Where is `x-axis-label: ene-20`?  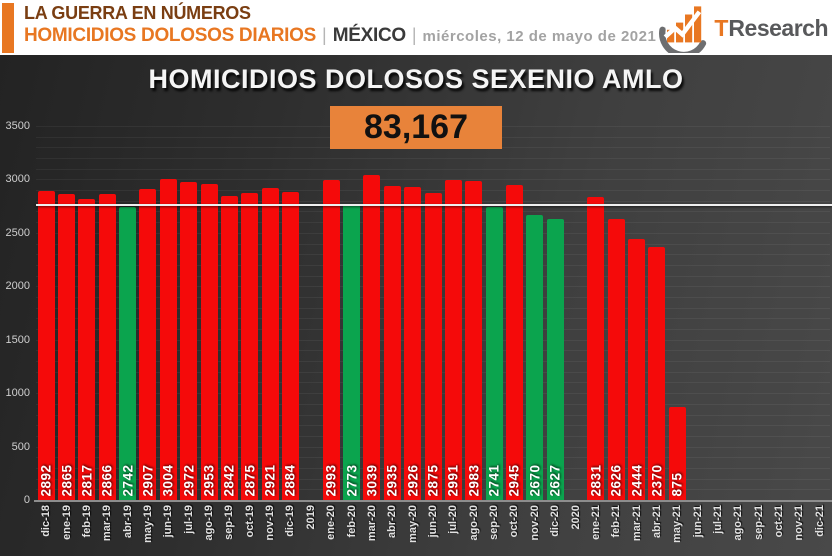
x-axis-label: ene-20 is located at coordinates (331, 522).